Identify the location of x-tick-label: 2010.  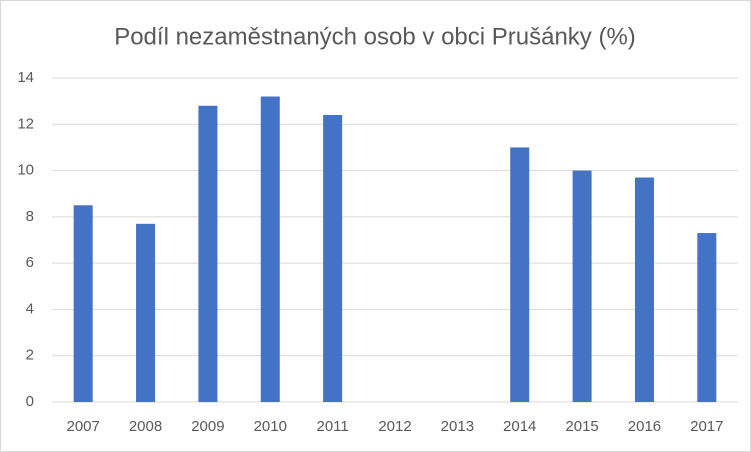
(270, 426).